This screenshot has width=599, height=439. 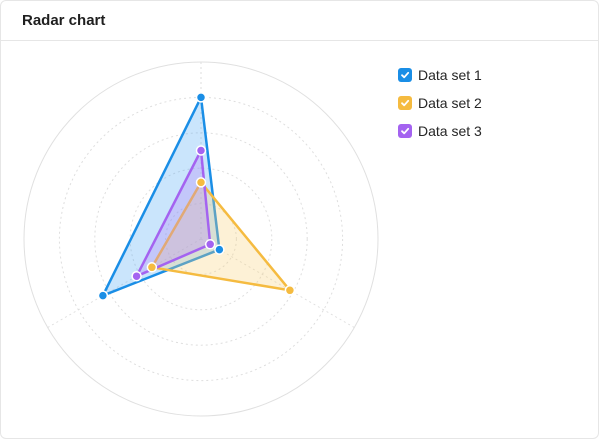 I want to click on legend-item-data-set-3: Data set 3, so click(x=440, y=131).